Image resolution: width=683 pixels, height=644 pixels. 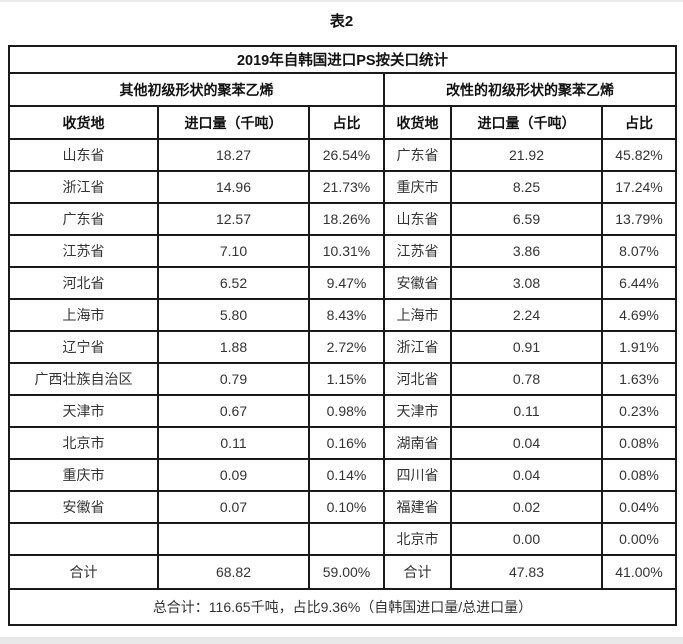 What do you see at coordinates (346, 443) in the screenshot?
I see `left-share-cell: 0.16%` at bounding box center [346, 443].